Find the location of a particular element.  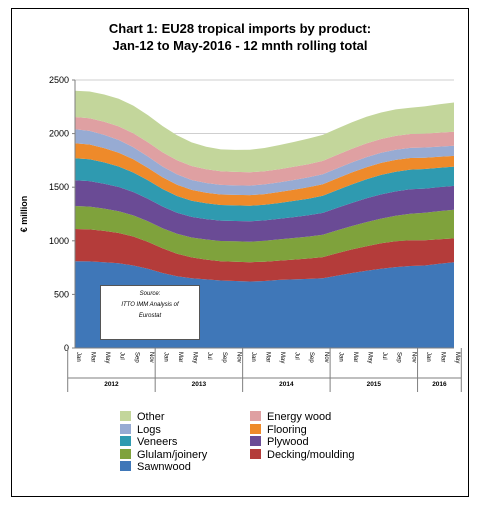

legend-item: Glulam/joinery is located at coordinates (164, 455).